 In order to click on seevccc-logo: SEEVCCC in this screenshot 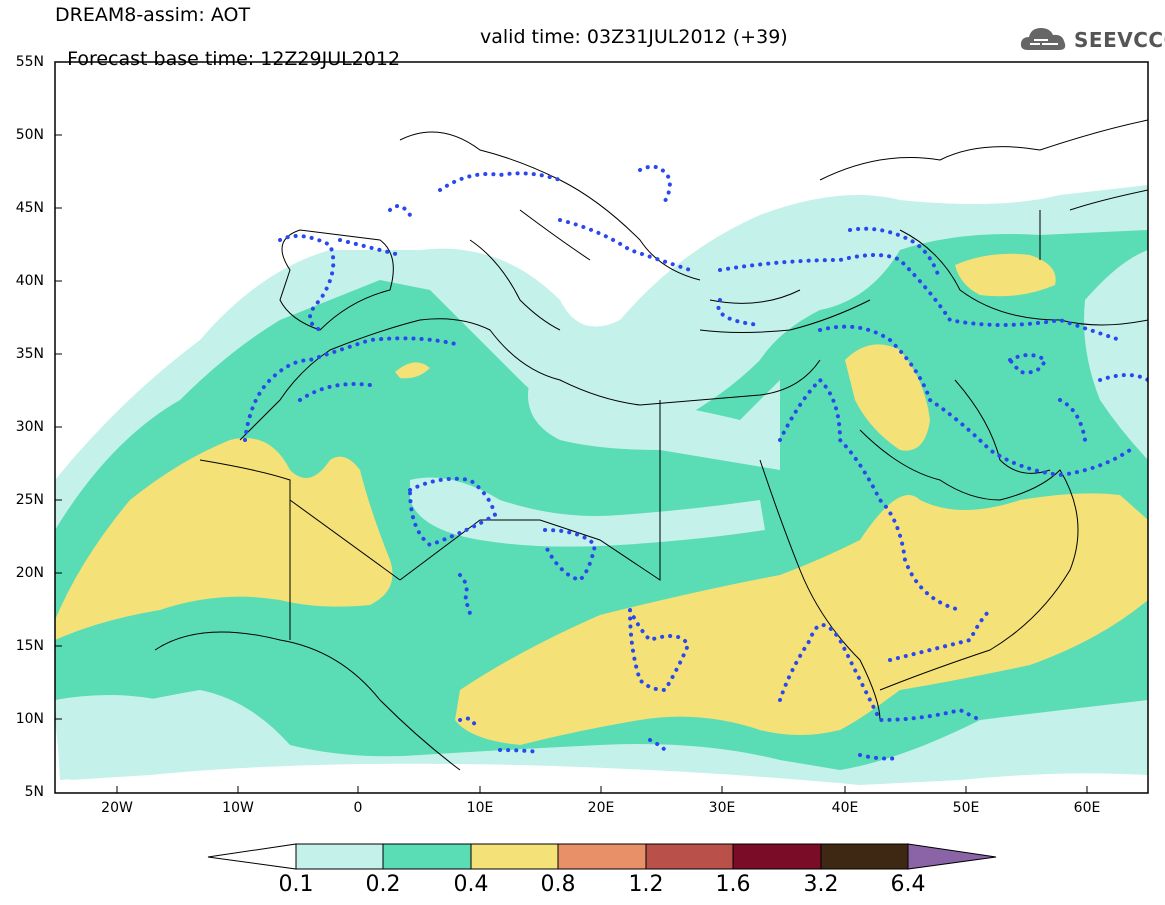, I will do `click(1091, 39)`.